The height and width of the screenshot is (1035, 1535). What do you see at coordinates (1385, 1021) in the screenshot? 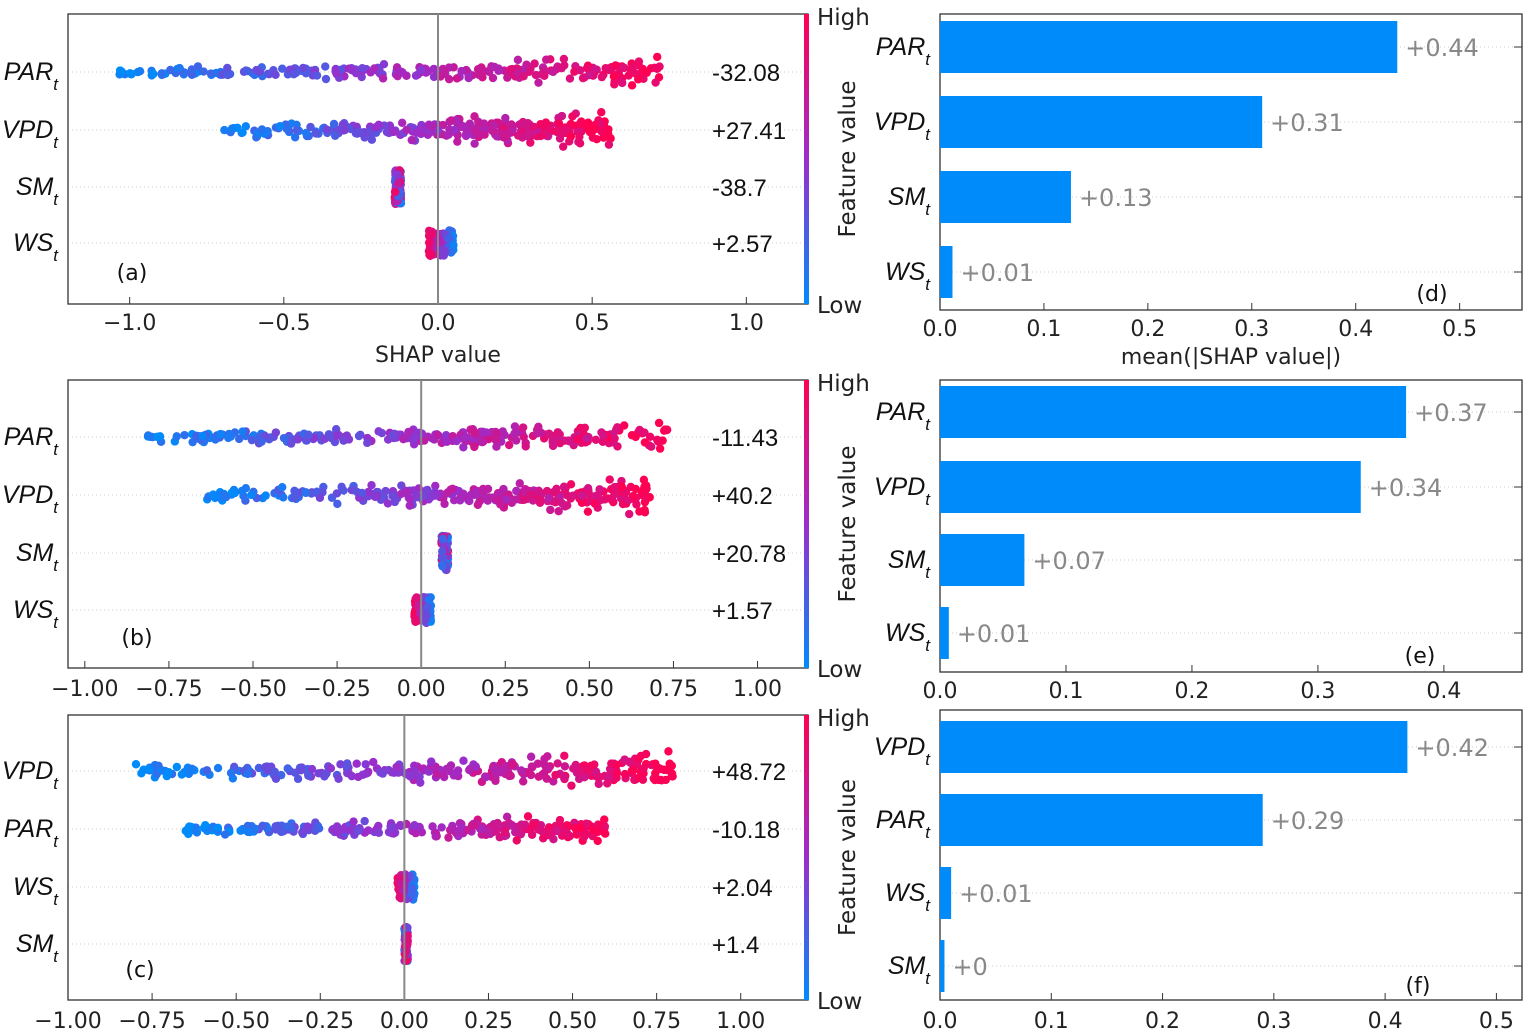
I see `x-tick-label: 0.4` at bounding box center [1385, 1021].